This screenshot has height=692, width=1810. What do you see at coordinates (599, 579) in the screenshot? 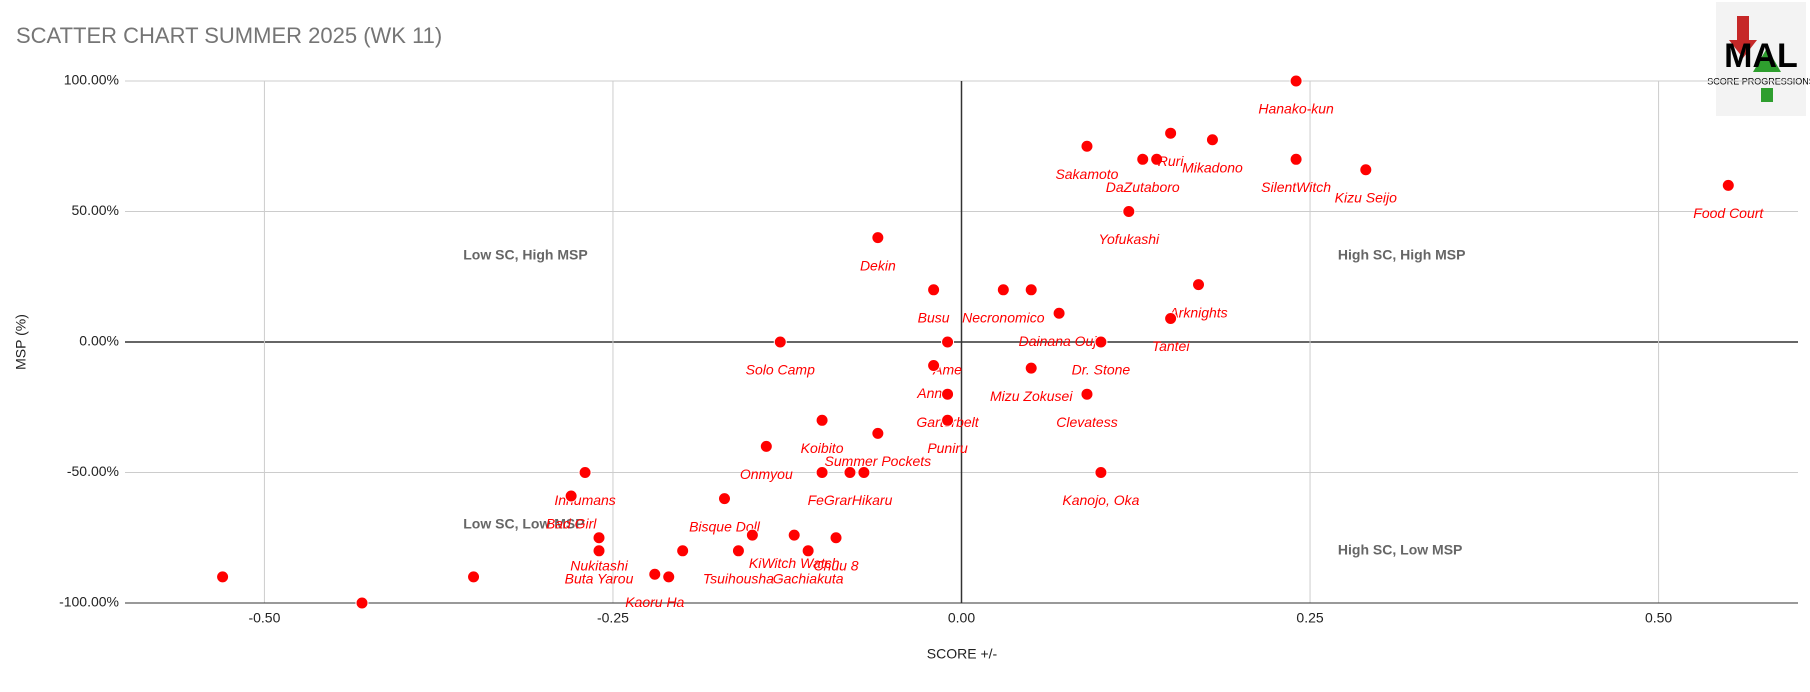
I see `point-label: Buta Yarou` at bounding box center [599, 579].